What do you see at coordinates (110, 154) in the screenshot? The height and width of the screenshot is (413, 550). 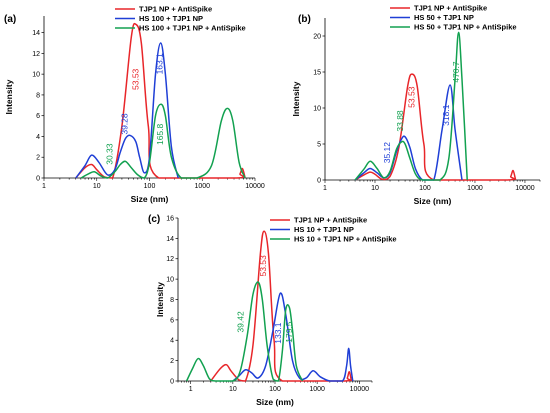 I see `peak-annotation: 30.33` at bounding box center [110, 154].